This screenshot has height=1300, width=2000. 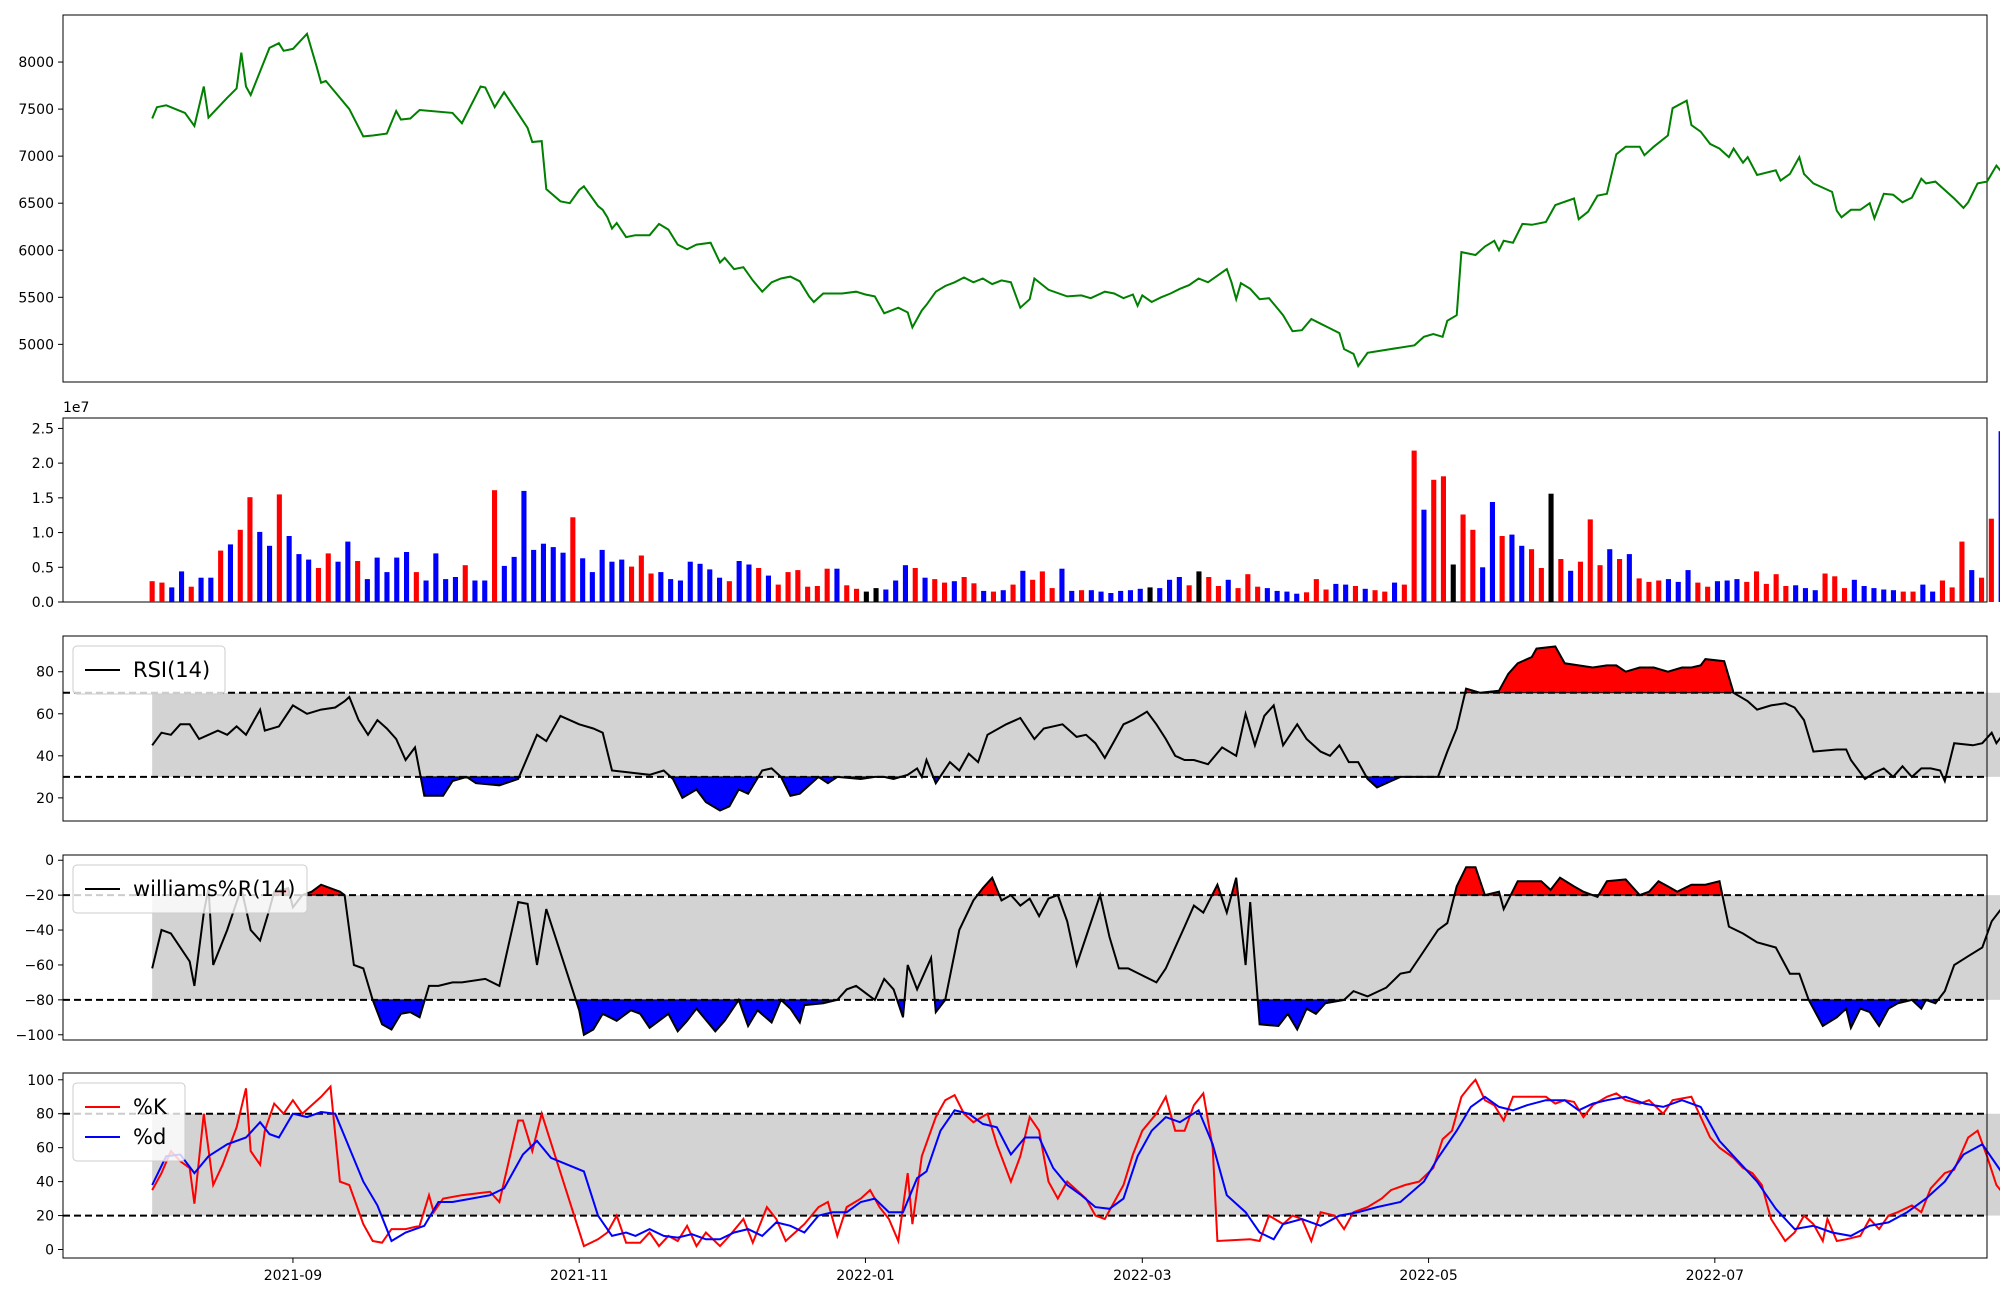 I want to click on williams-panel: 0 −20 −40 −60 −80 −100 williams%R(14), so click(x=1008, y=948).